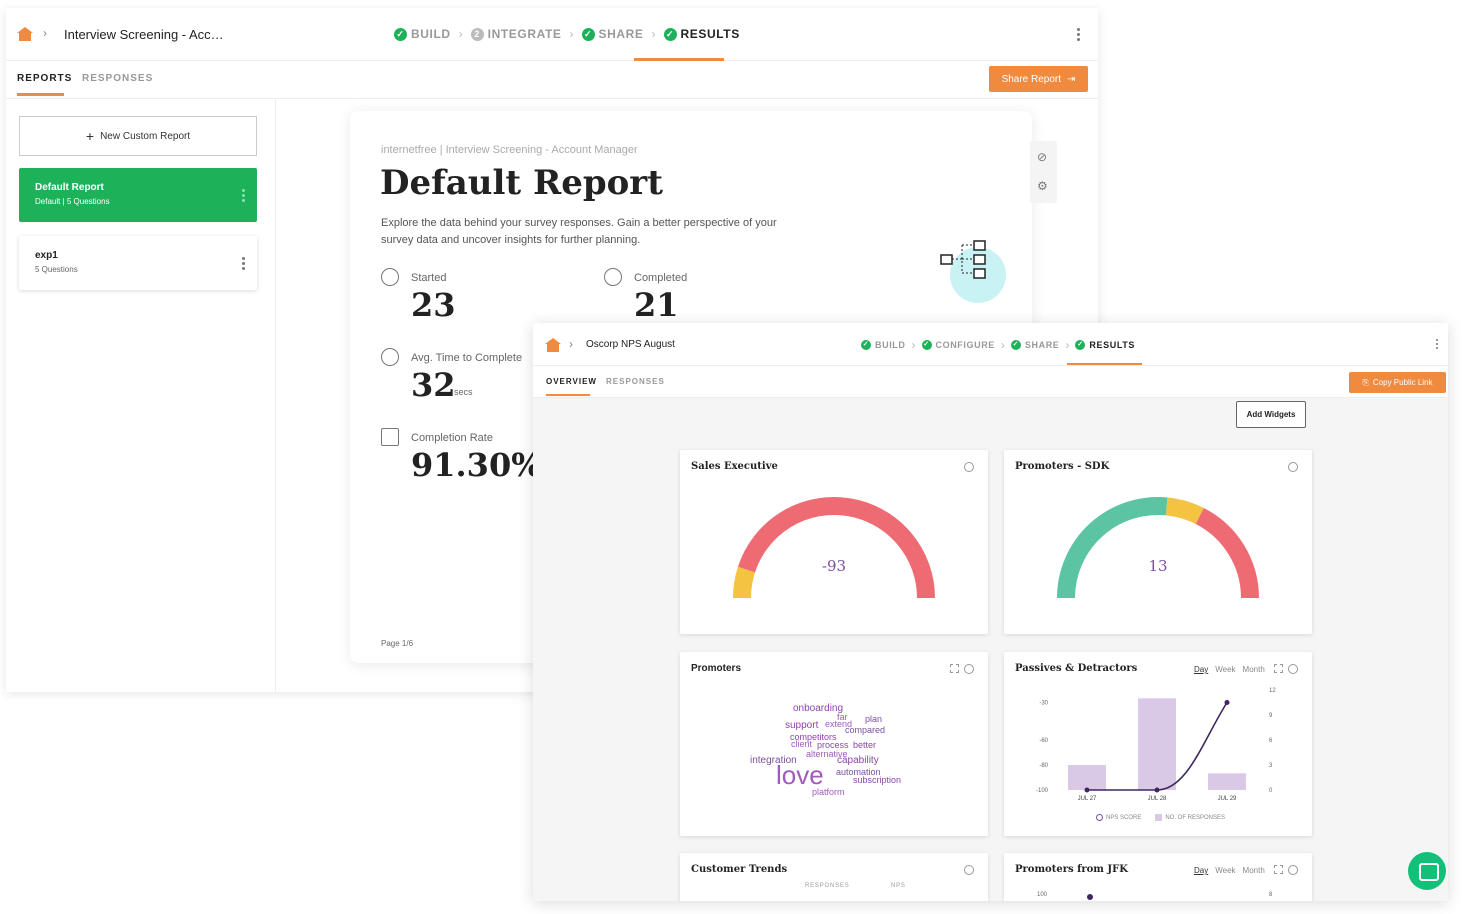 The width and height of the screenshot is (1464, 914). Describe the element at coordinates (656, 305) in the screenshot. I see `completed-value: 21` at that location.